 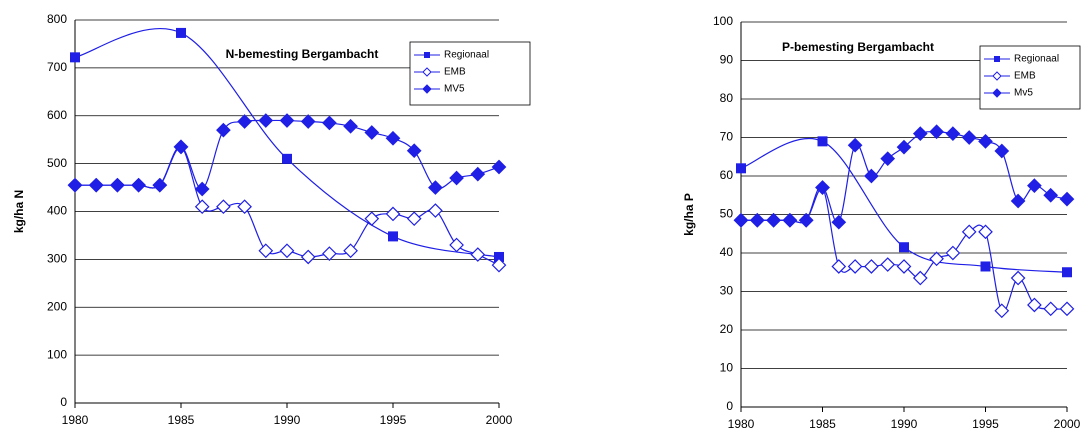 What do you see at coordinates (454, 89) in the screenshot?
I see `legend-label: MV5` at bounding box center [454, 89].